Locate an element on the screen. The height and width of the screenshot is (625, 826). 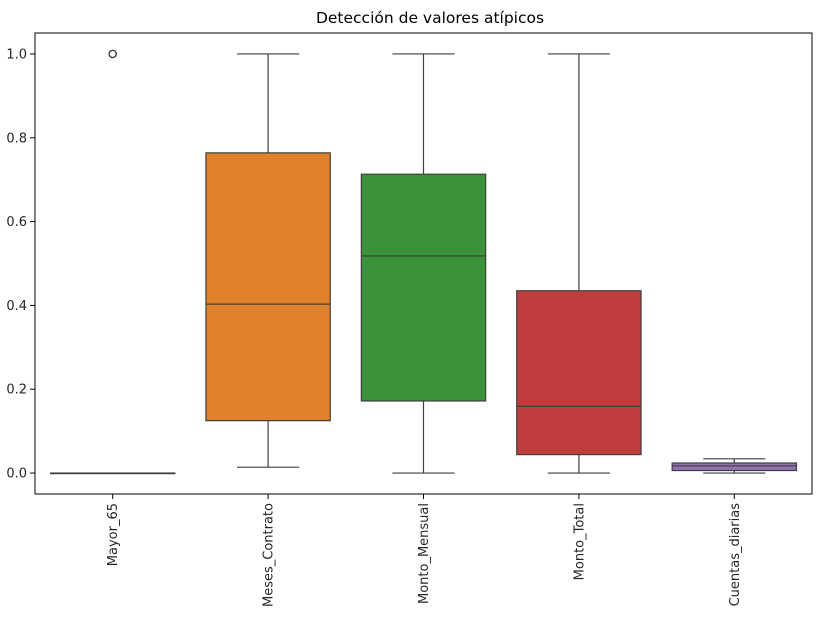
box-meses-contrato is located at coordinates (268, 260).